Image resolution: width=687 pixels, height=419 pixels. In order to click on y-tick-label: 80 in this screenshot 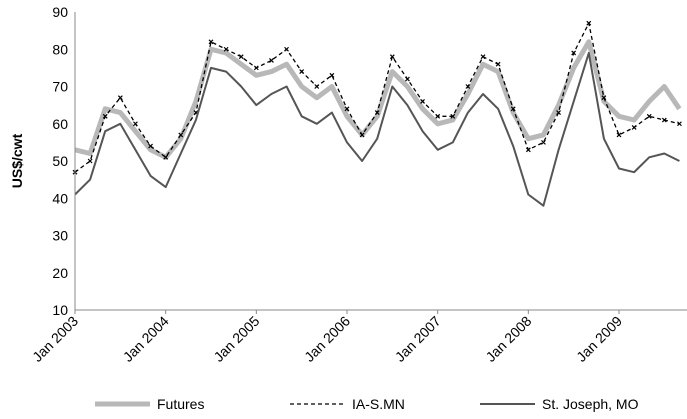, I will do `click(60, 49)`.